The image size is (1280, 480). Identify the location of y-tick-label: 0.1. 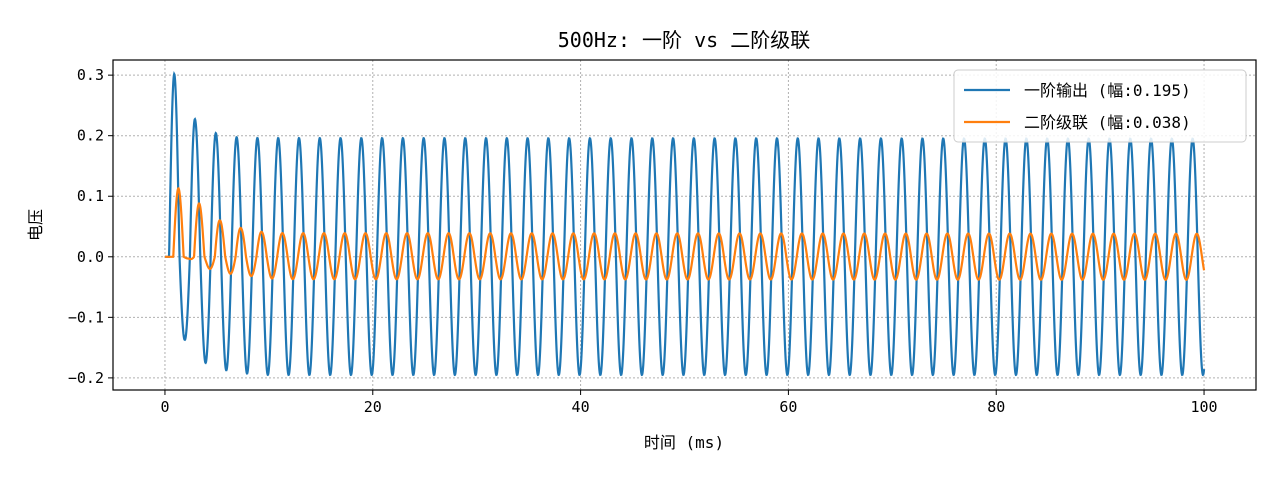
(90, 196).